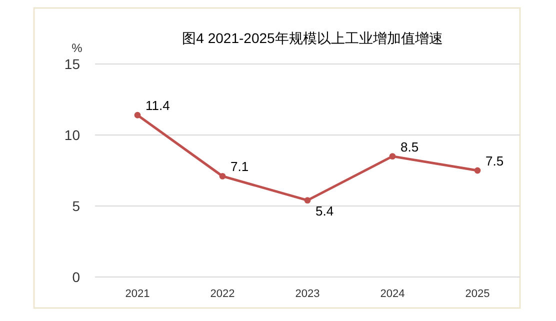  I want to click on y-tick-label: 0, so click(76, 277).